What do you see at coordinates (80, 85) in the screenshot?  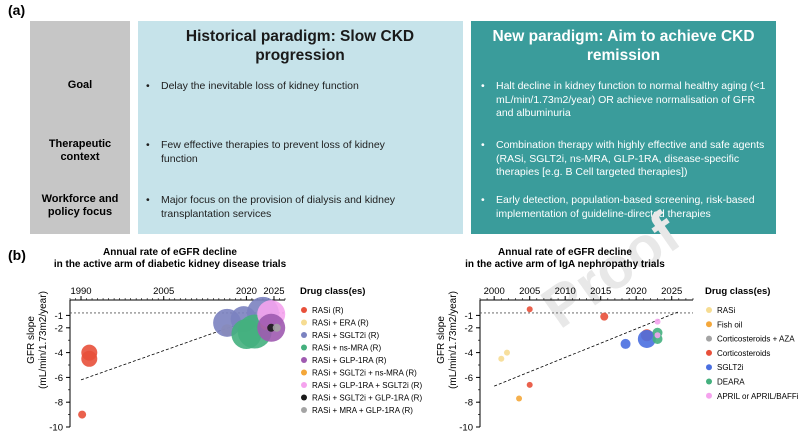 I see `row-label-goal: Goal` at bounding box center [80, 85].